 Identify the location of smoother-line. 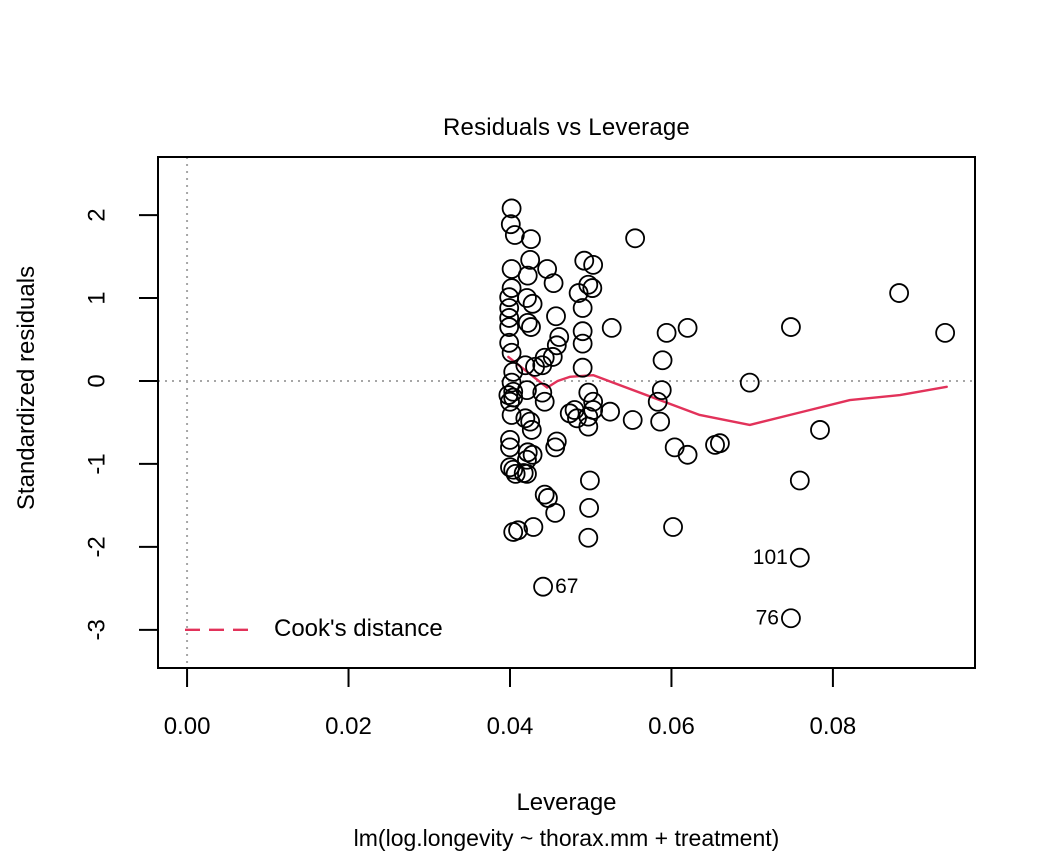
(727, 391).